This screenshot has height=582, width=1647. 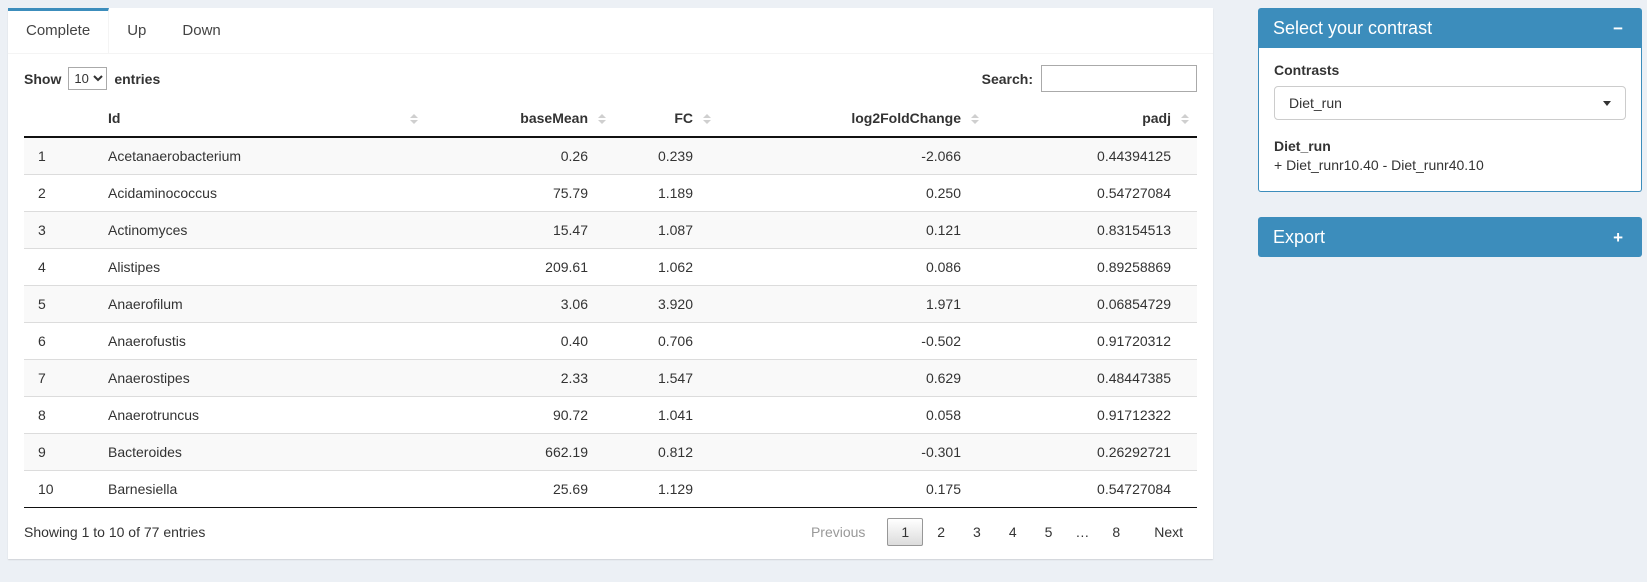 I want to click on table-row: 3 Actinomyces 15.47 1.087 0.121 0.83154513, so click(x=610, y=230).